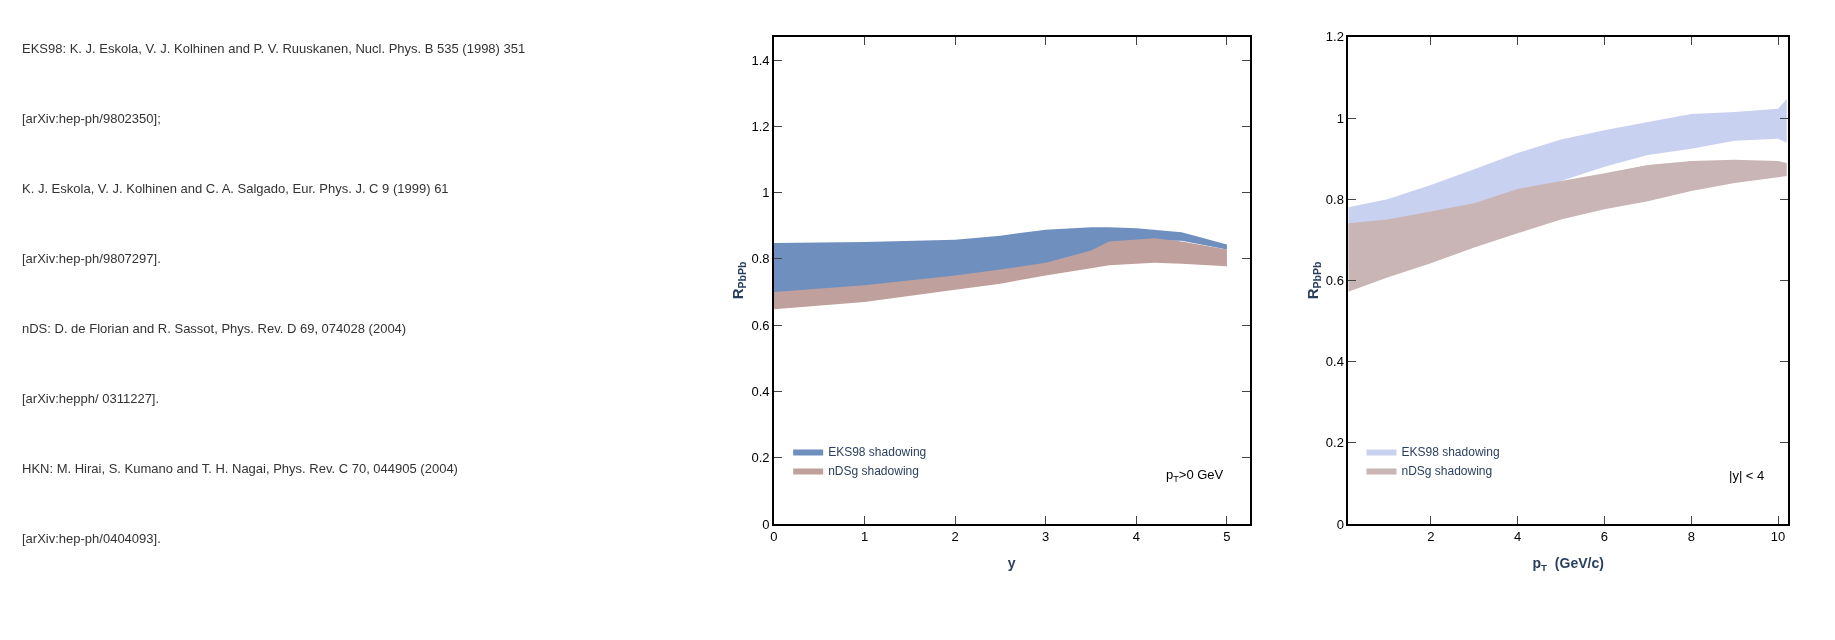  I want to click on x-tick-label: 1, so click(864, 537).